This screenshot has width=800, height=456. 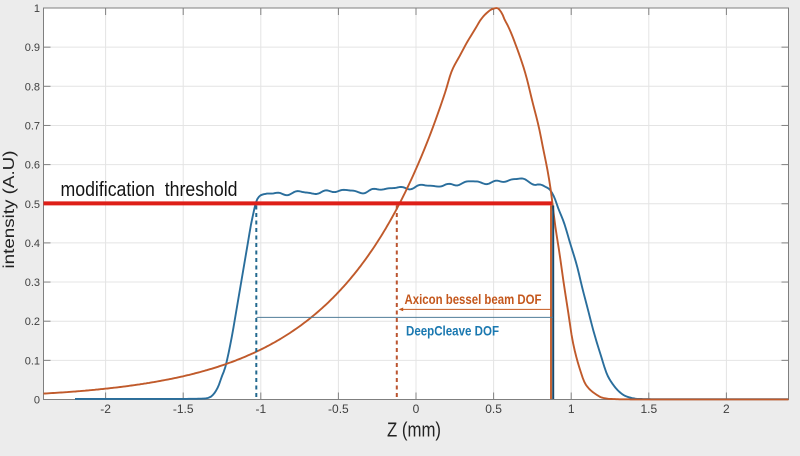 I want to click on svg-text: 0.6, so click(x=32, y=166).